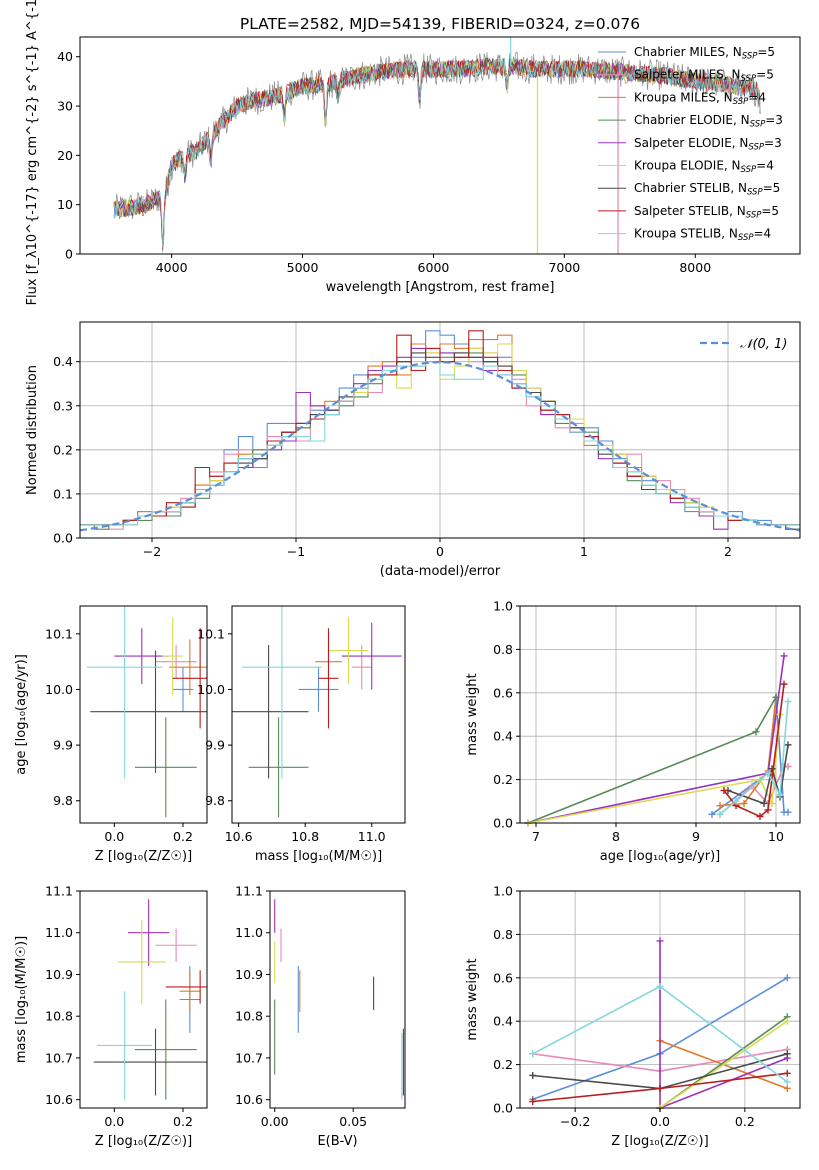 Image resolution: width=819 pixels, height=1170 pixels. Describe the element at coordinates (763, 344) in the screenshot. I see `legend-label-gaussian: 𝒩(0, 1)` at that location.